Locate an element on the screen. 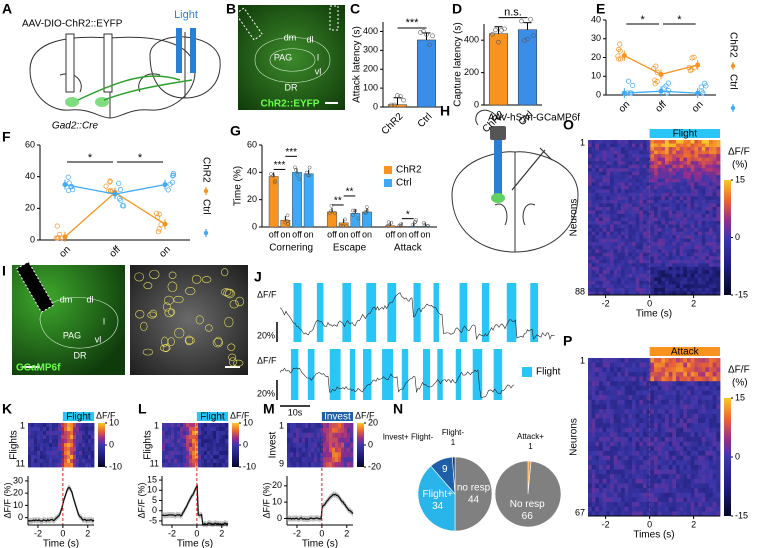 The height and width of the screenshot is (548, 757). event-bar is located at coordinates (440, 374).